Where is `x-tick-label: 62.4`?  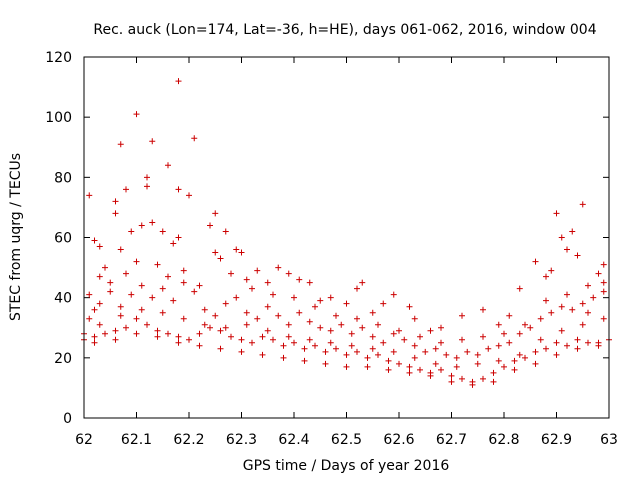 x-tick-label: 62.4 is located at coordinates (293, 440).